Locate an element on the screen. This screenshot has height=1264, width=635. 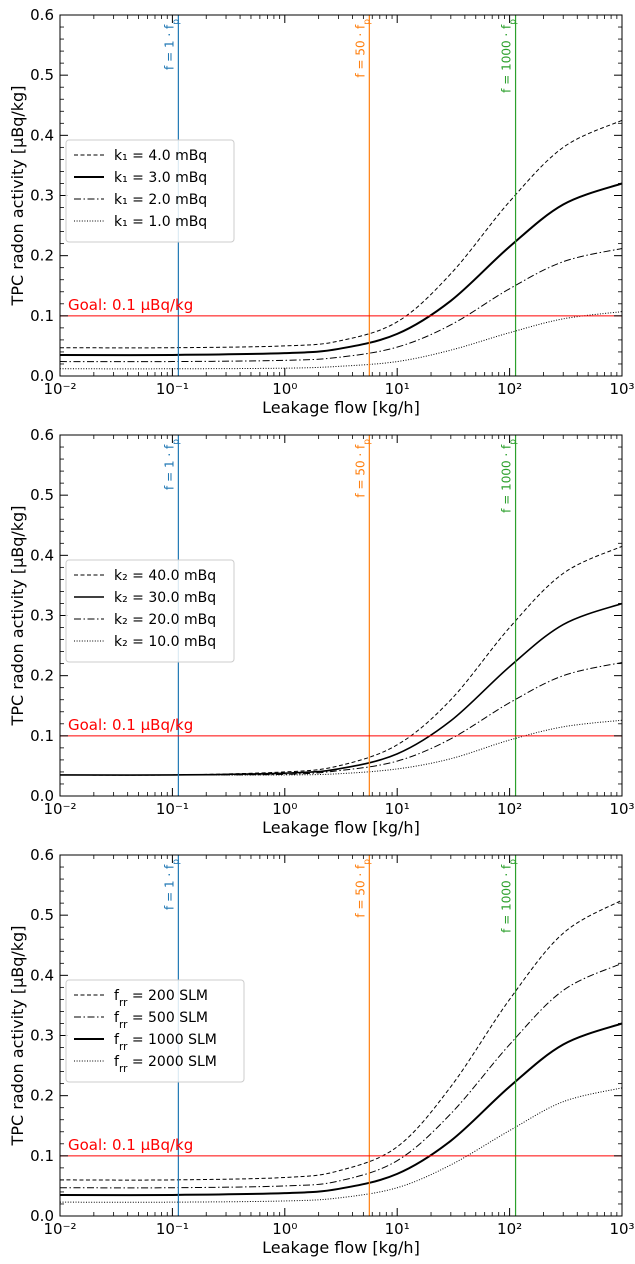
legend-entry: frr = 500 SLM is located at coordinates (161, 1020).